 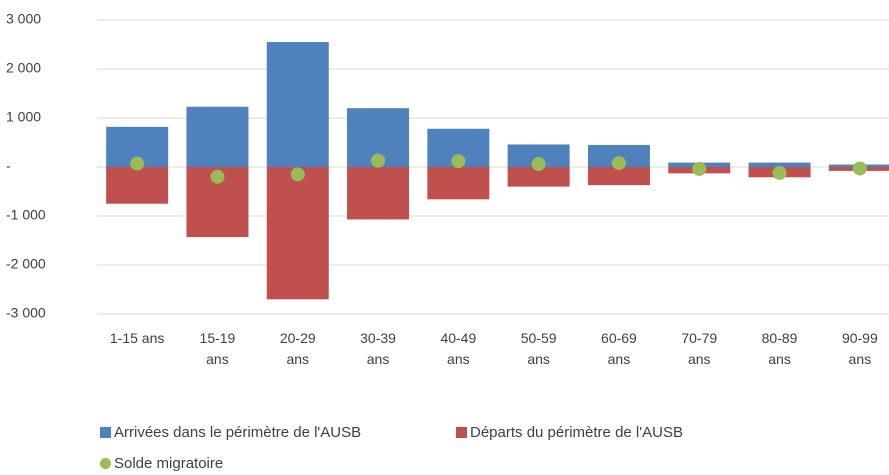 What do you see at coordinates (26, 313) in the screenshot?
I see `y-tick-label: -3 000` at bounding box center [26, 313].